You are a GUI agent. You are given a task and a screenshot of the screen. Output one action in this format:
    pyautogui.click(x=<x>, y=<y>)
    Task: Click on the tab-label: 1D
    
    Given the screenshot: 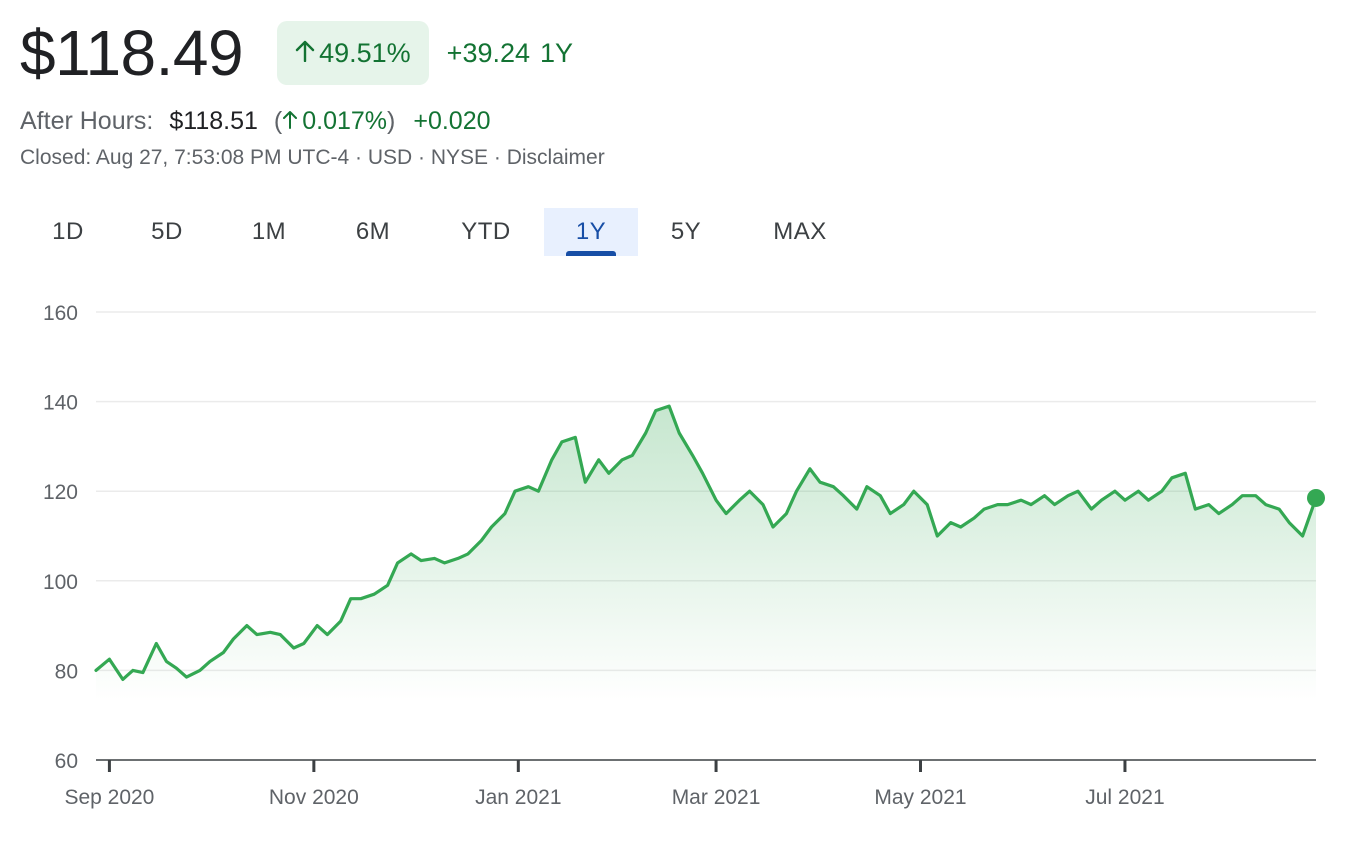 What is the action you would take?
    pyautogui.click(x=68, y=231)
    